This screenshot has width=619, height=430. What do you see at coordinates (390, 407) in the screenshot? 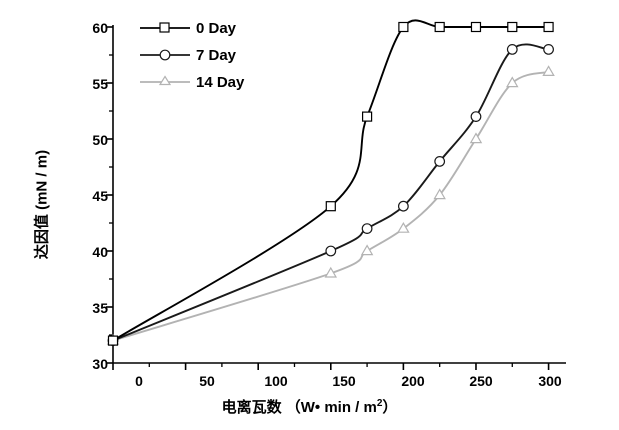
I see `x-axis-title-end: ）` at bounding box center [390, 407].